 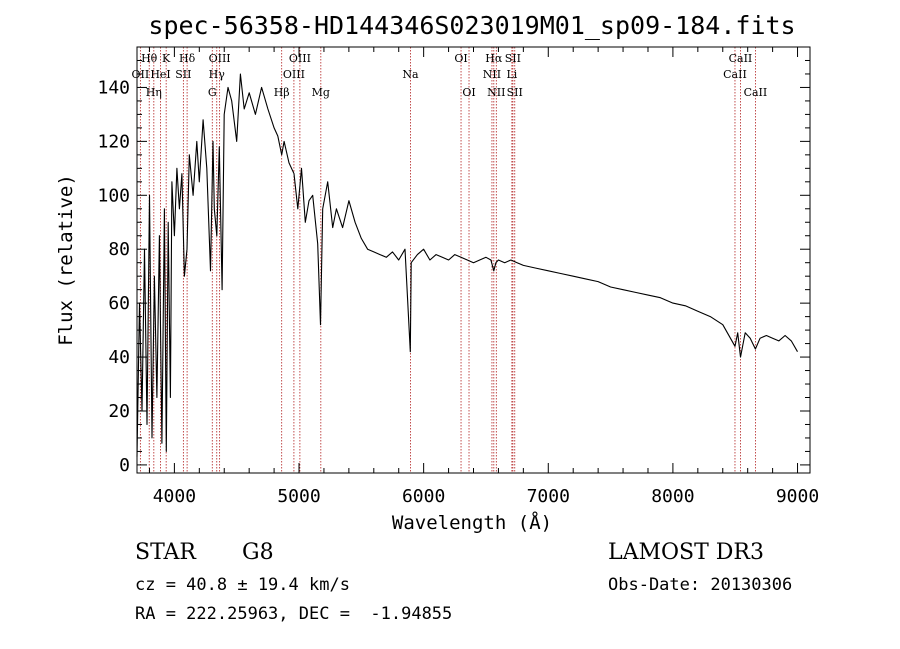 I want to click on x-tick-label: 8000, so click(x=672, y=496).